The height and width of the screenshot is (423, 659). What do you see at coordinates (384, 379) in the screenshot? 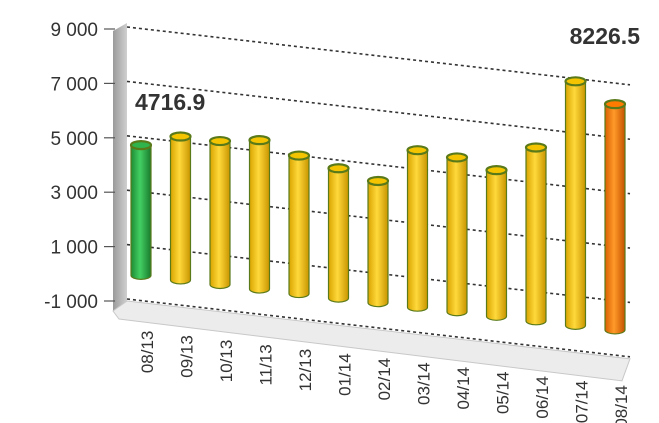
I see `x-tick-label: 02/14` at bounding box center [384, 379].